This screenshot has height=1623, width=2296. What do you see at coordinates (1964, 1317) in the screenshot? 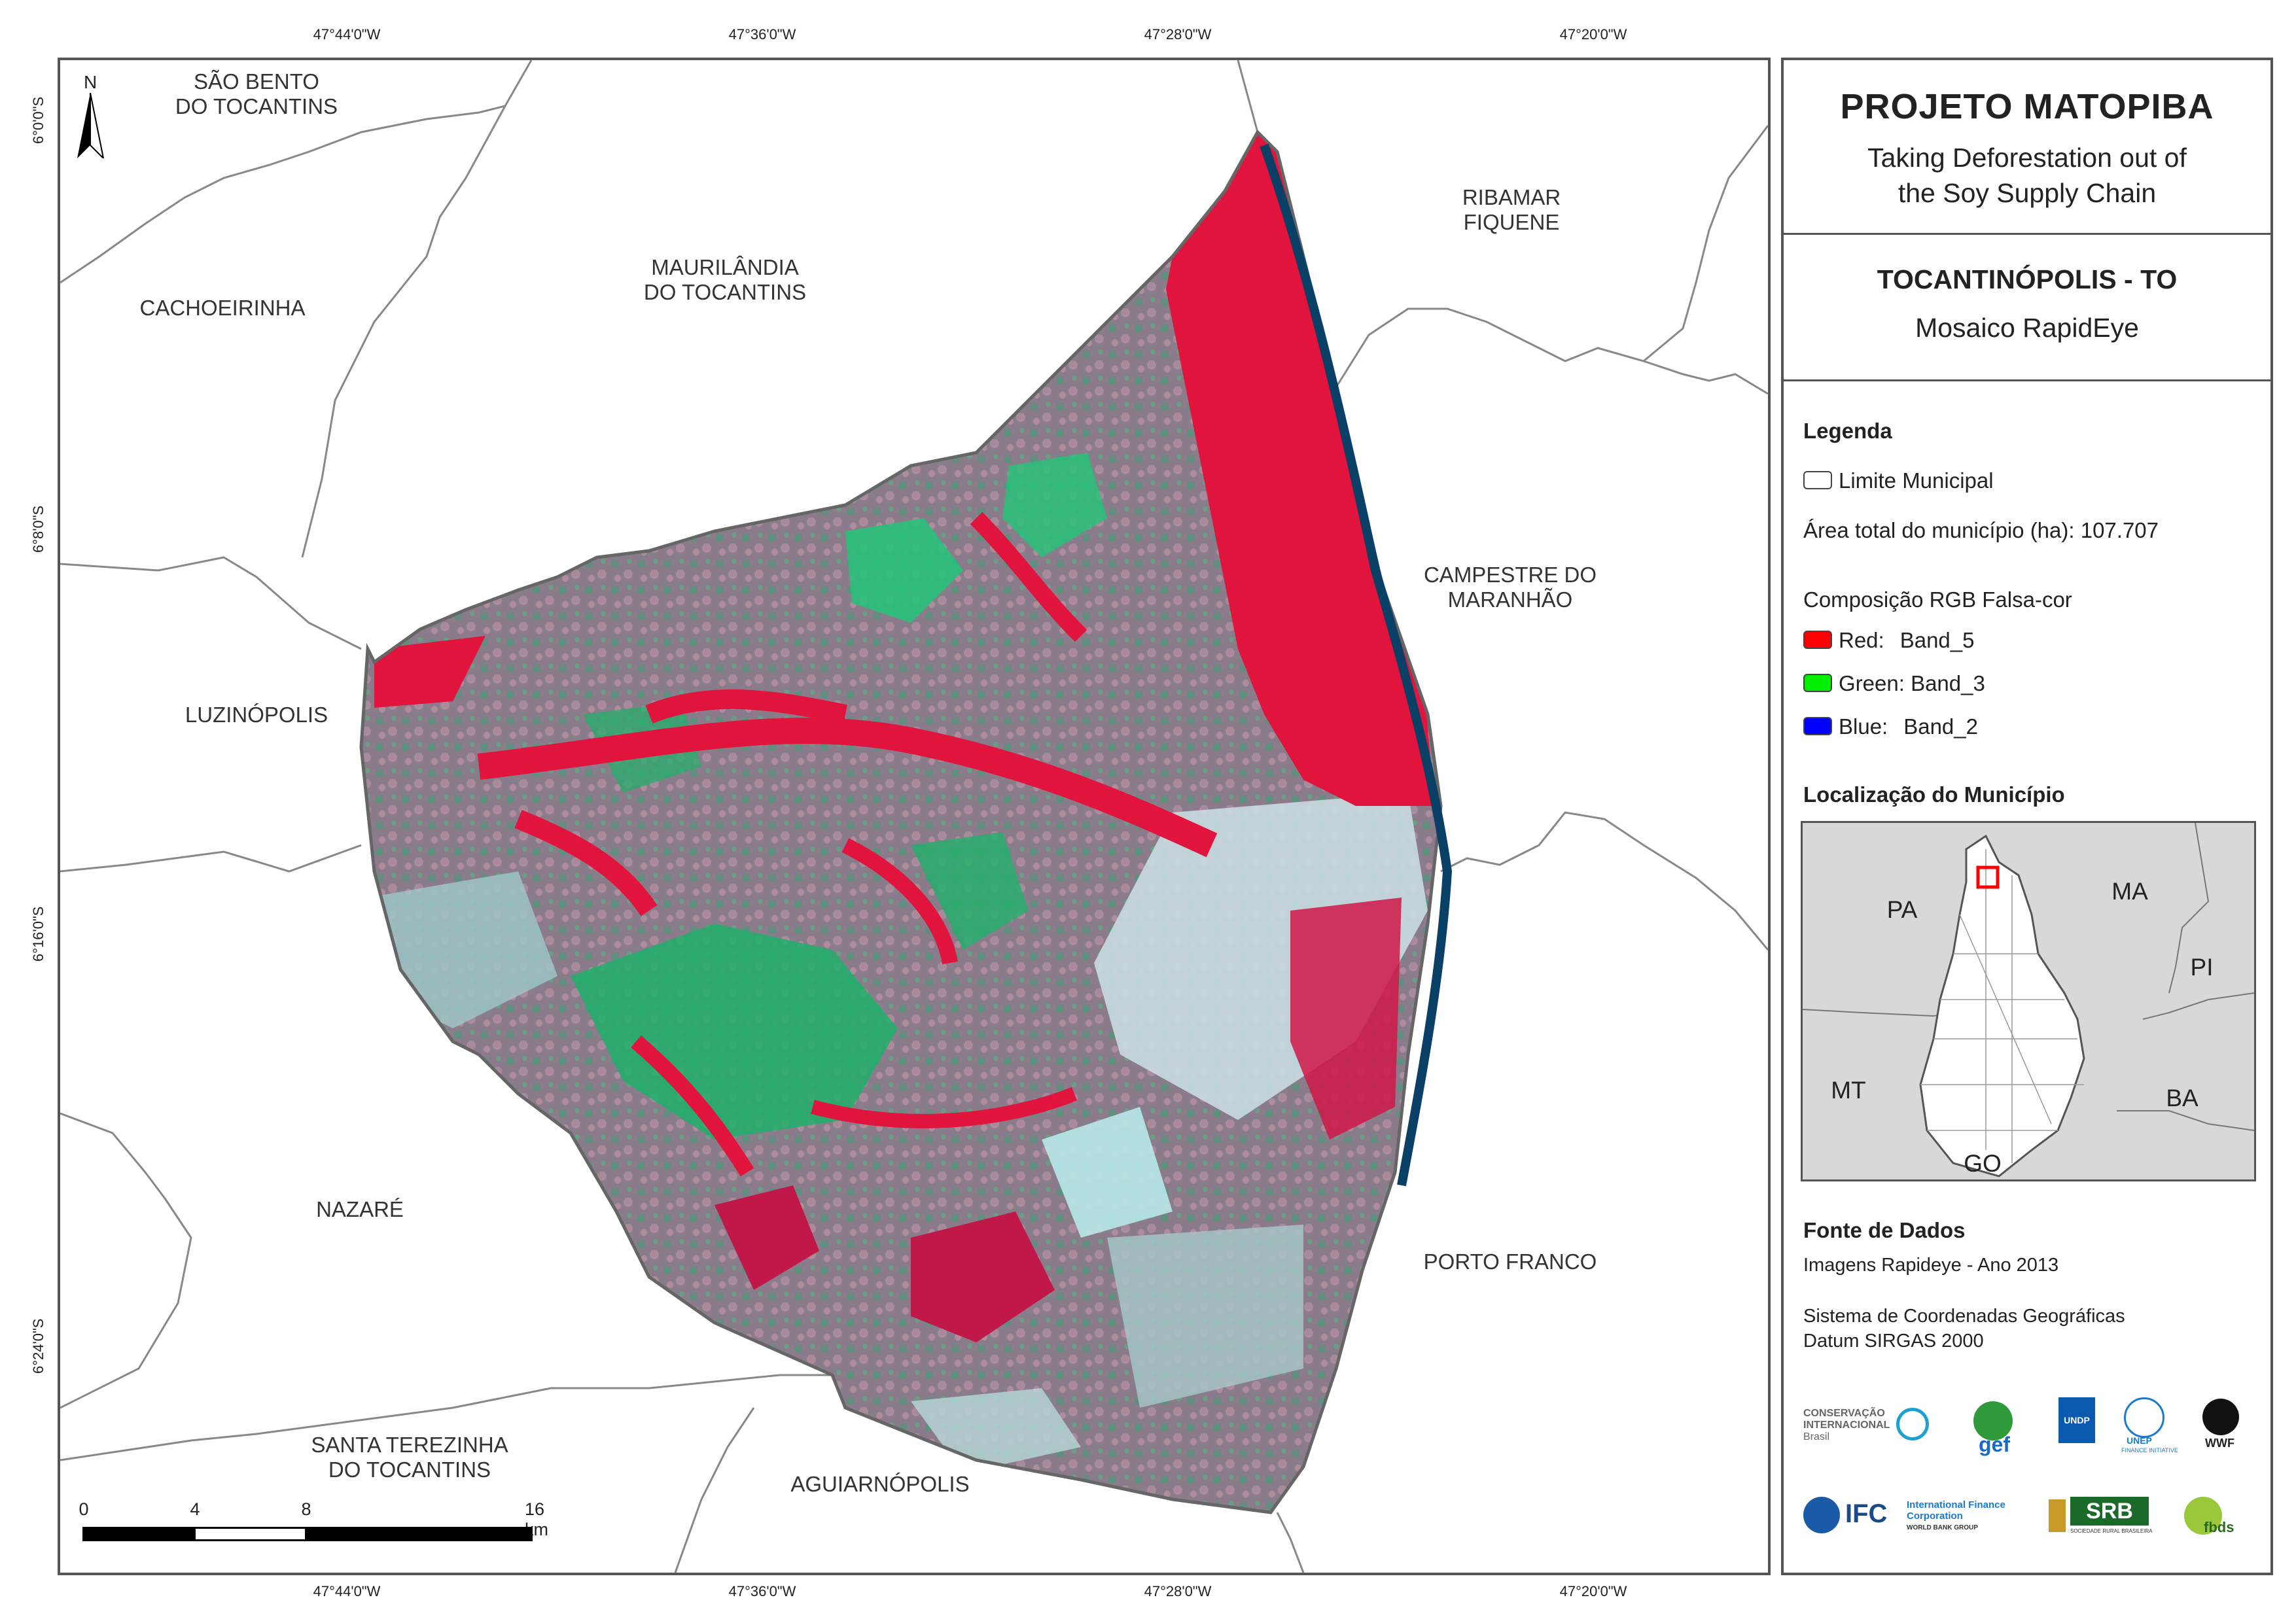
I see `crs-line-1: Sistema de Coordenadas Geográficas` at bounding box center [1964, 1317].